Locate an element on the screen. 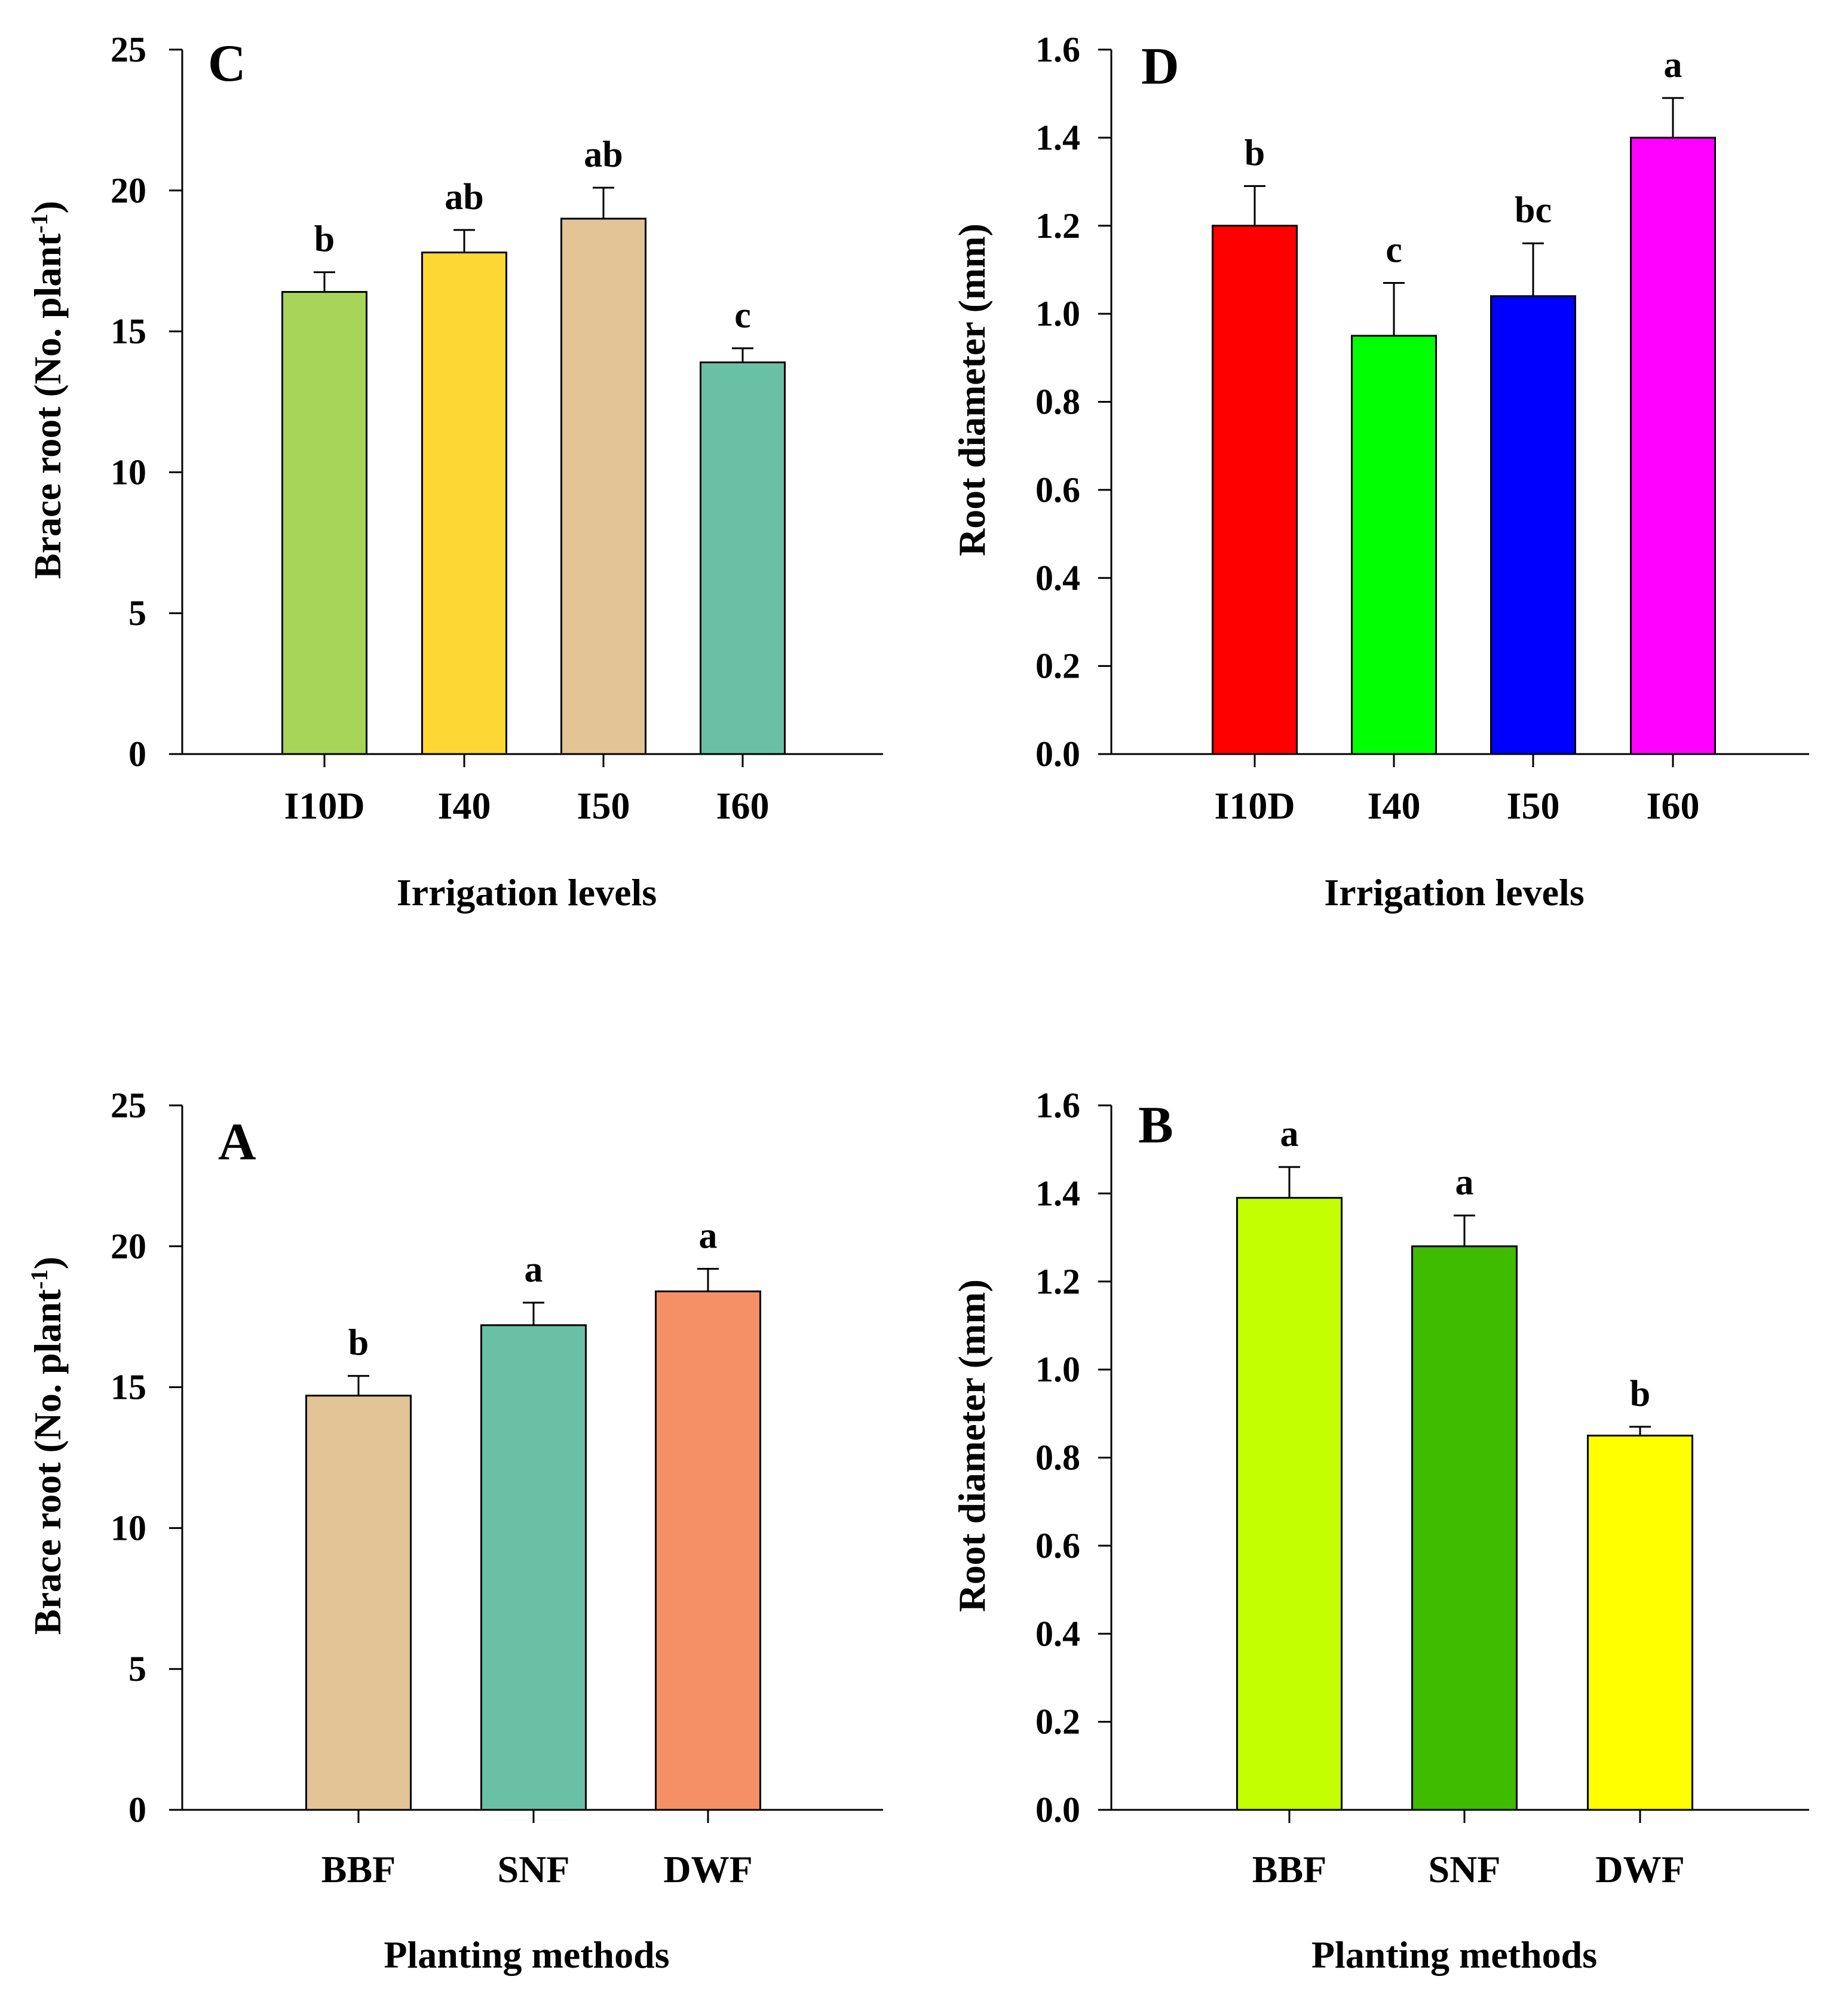 The width and height of the screenshot is (1848, 2013). panel-letter: A is located at coordinates (237, 1142).